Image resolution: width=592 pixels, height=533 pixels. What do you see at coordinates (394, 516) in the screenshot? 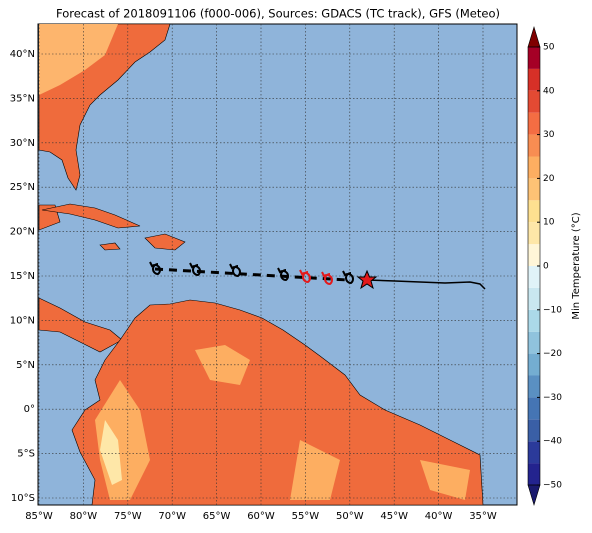
I see `lon-tick-label: 45°W` at bounding box center [394, 516].